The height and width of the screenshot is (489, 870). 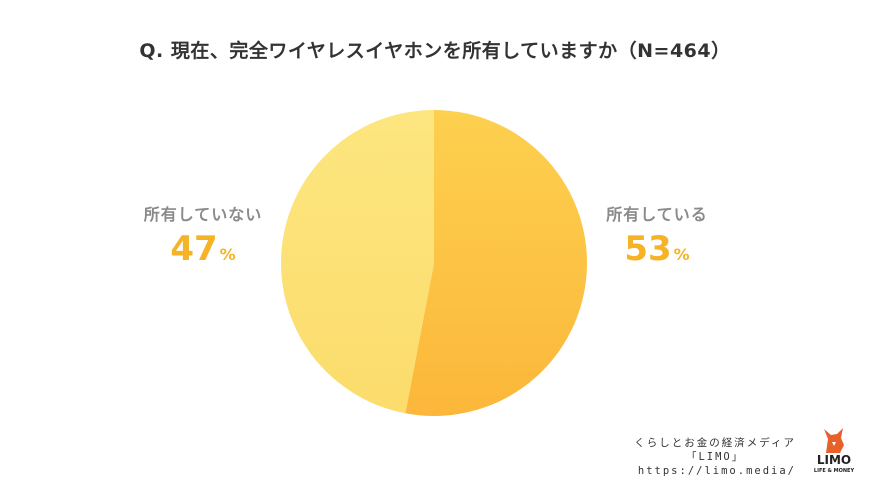 I want to click on slice-label-percent: 53%, so click(x=657, y=249).